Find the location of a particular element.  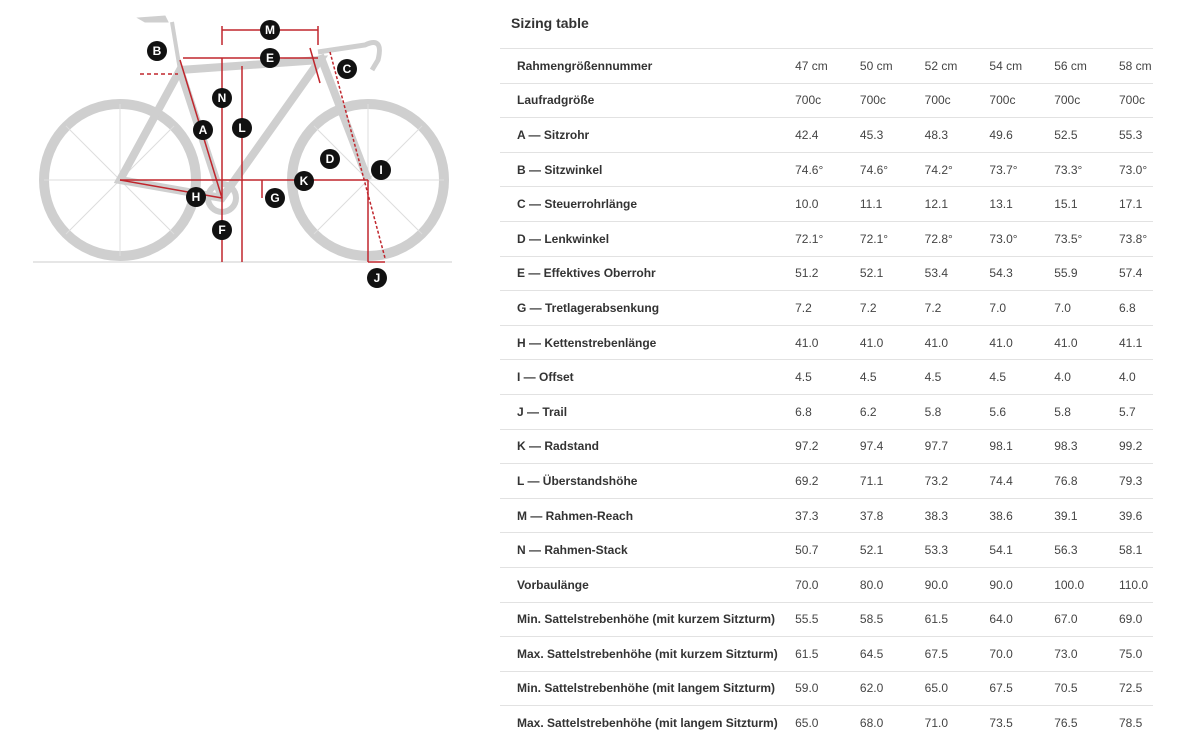

cell-value: 68.0 is located at coordinates (892, 722).